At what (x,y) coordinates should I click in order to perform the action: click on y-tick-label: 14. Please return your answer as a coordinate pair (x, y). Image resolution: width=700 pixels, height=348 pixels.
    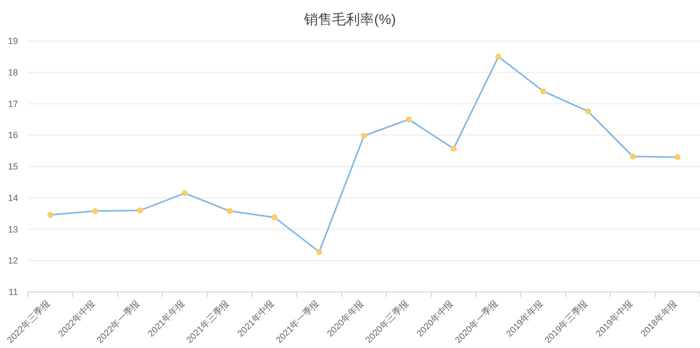
    Looking at the image, I should click on (13, 197).